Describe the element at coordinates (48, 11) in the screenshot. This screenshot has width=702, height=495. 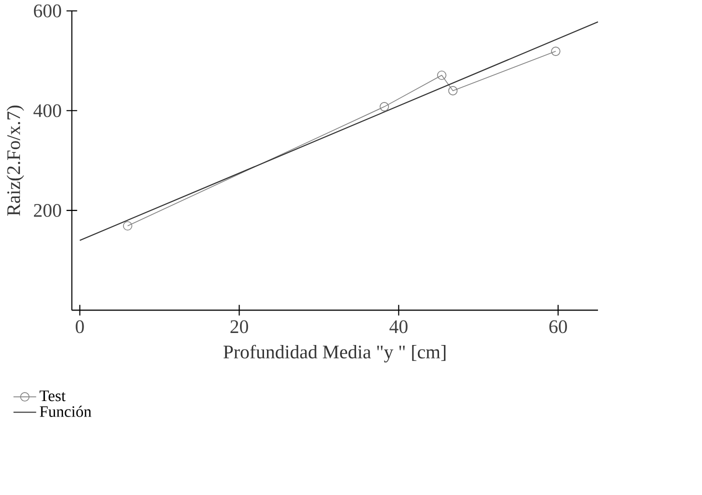
I see `y-tick-label: 600` at that location.